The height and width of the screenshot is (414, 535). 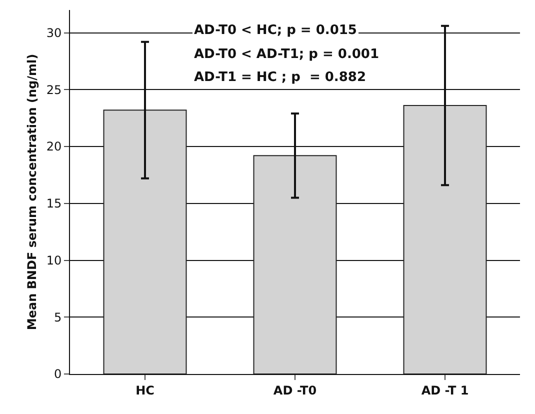 What do you see at coordinates (275, 30) in the screenshot?
I see `annotation: AD-T0 < HC; p = 0.015` at bounding box center [275, 30].